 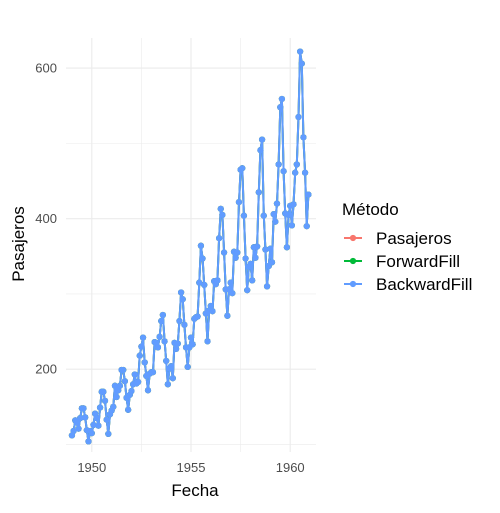 I want to click on legend-label: Pasajeros, so click(x=414, y=238).